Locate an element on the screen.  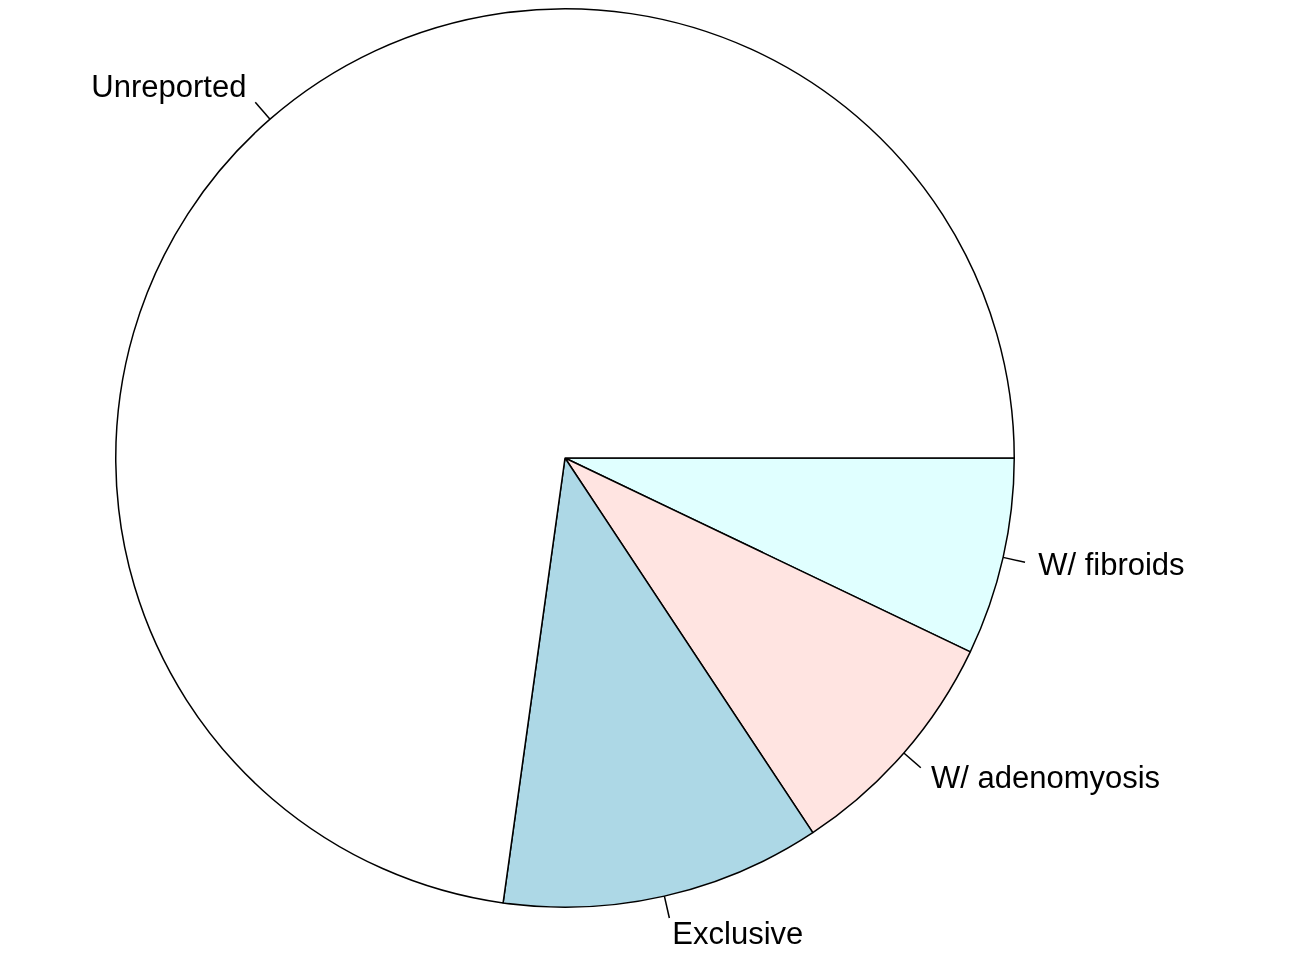
slice-label: W/ adenomyosis is located at coordinates (1045, 778).